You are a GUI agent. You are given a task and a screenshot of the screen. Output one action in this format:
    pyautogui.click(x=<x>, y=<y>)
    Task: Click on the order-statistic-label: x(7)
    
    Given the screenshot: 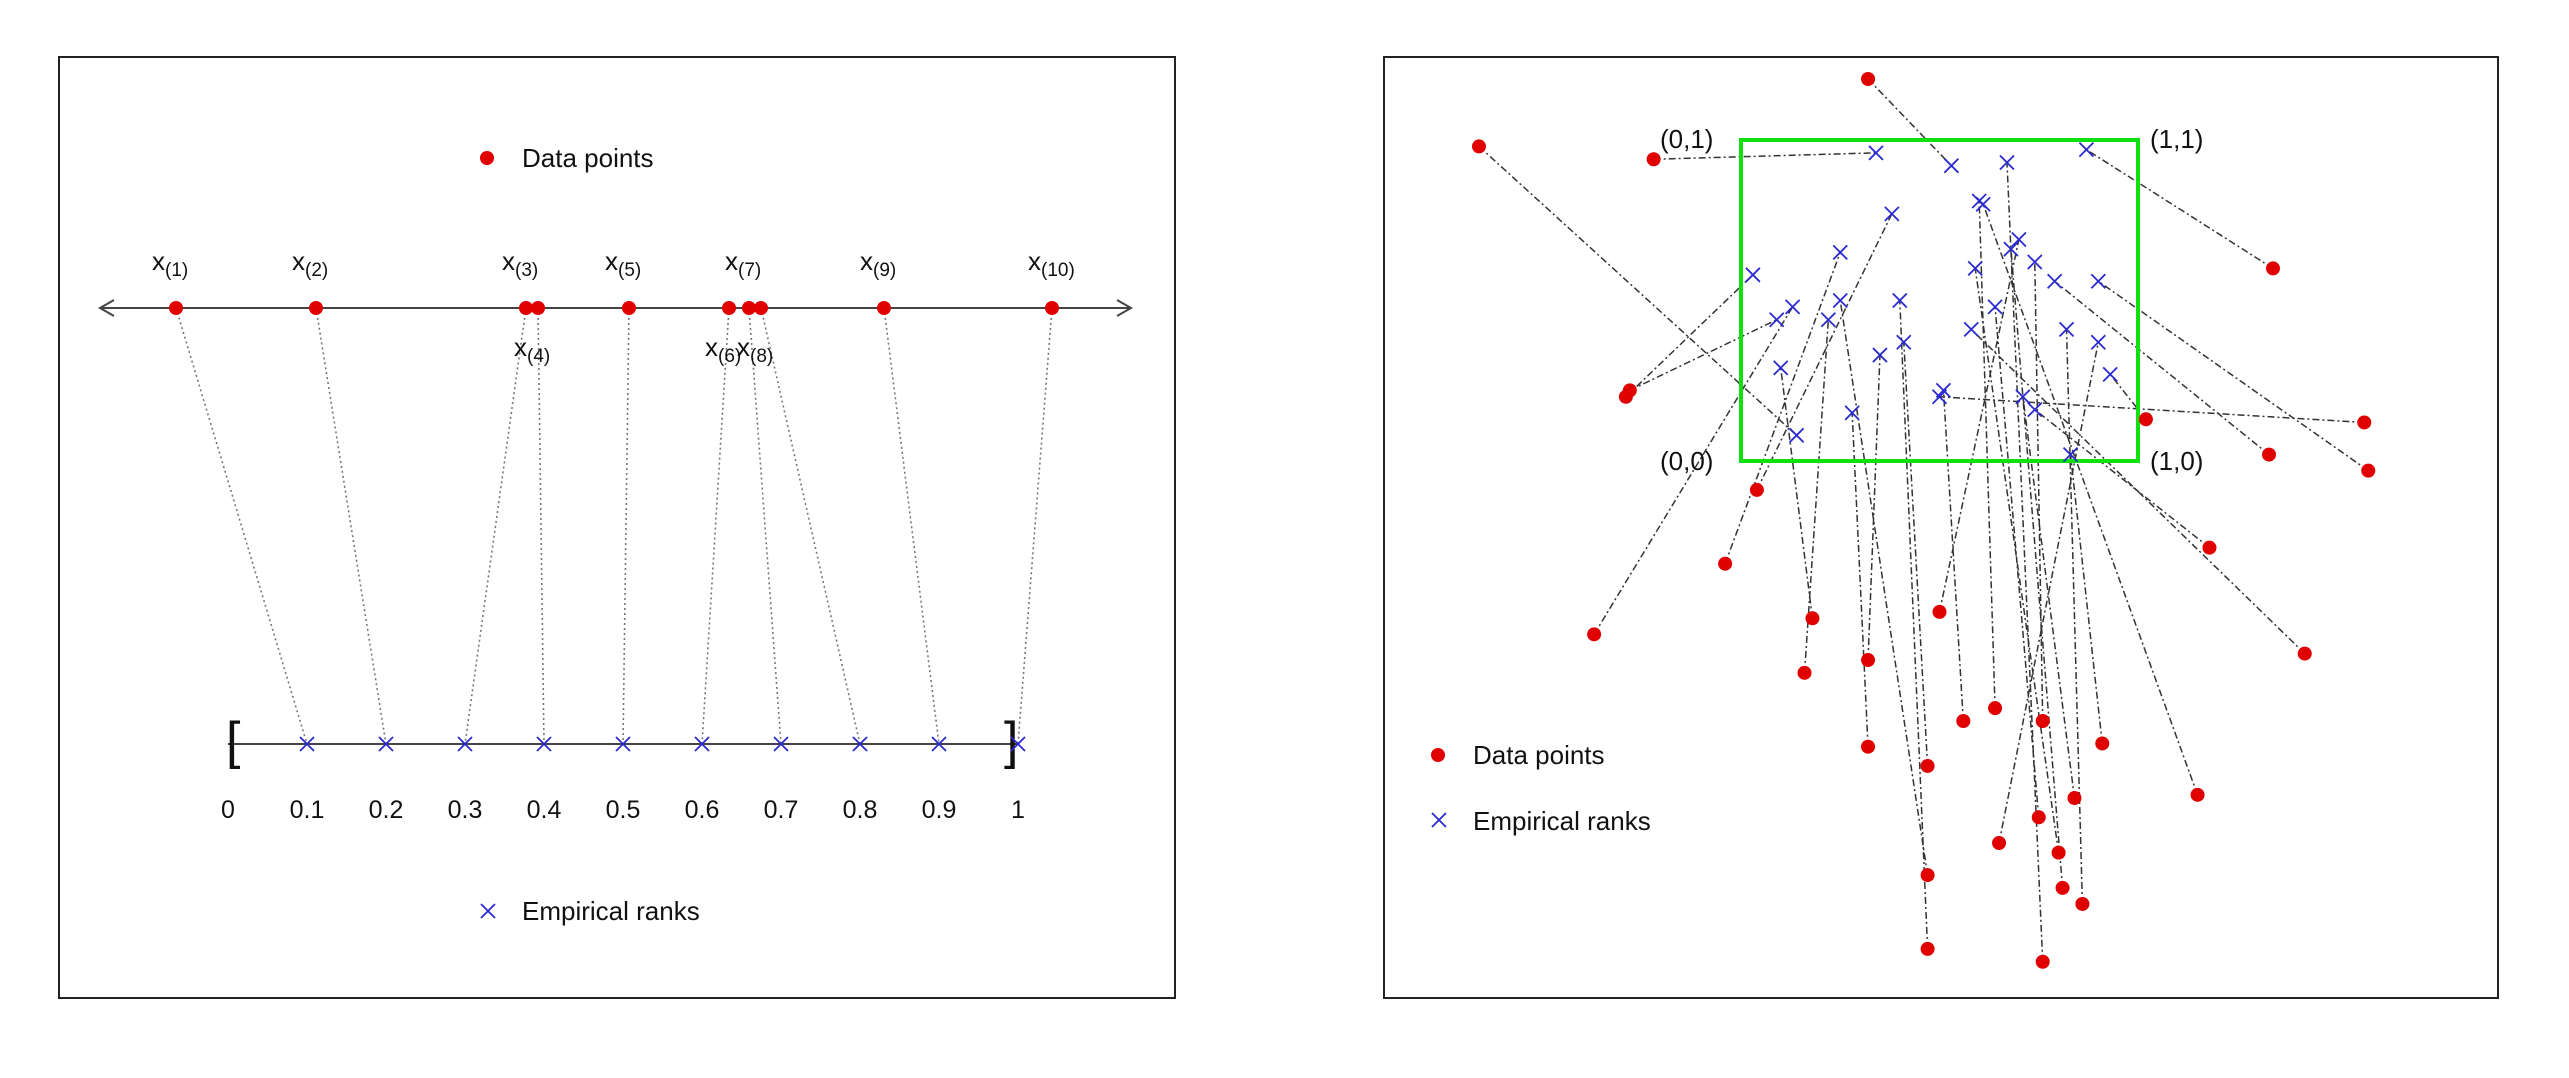 What is the action you would take?
    pyautogui.click(x=743, y=263)
    